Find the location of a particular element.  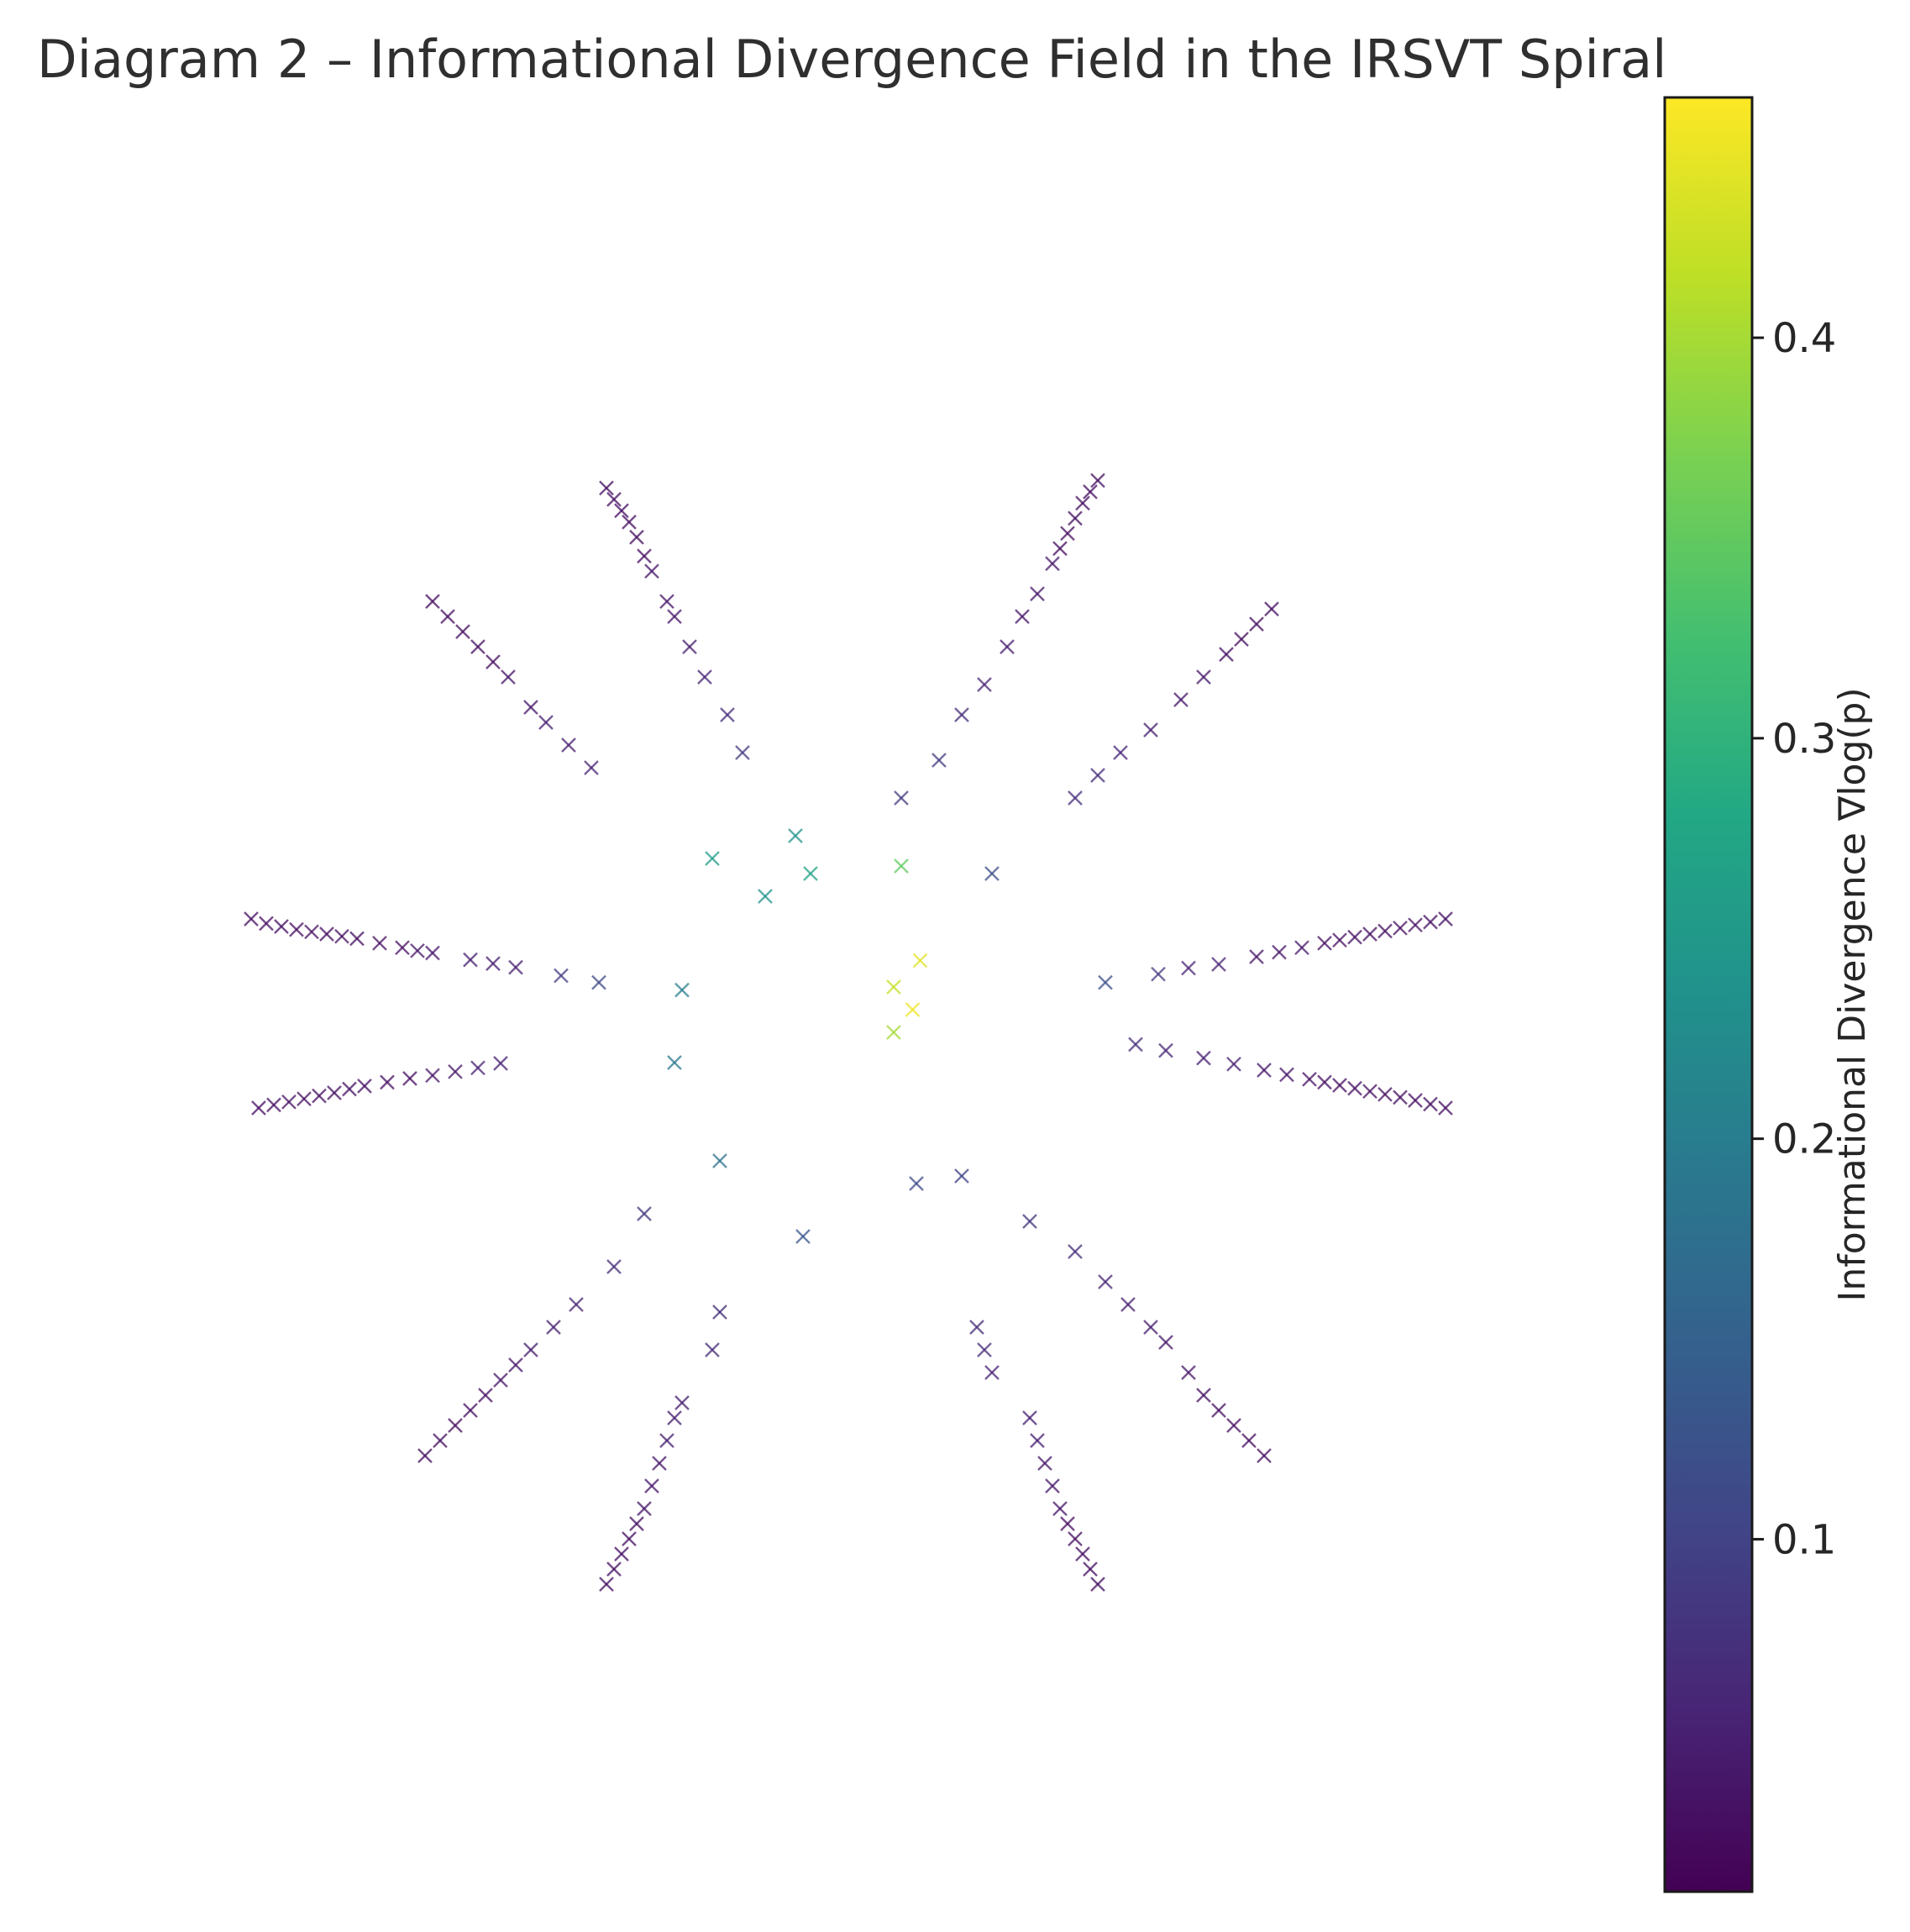

colorbar-label: Informational Divergence ∇log(p) is located at coordinates (1852, 994).